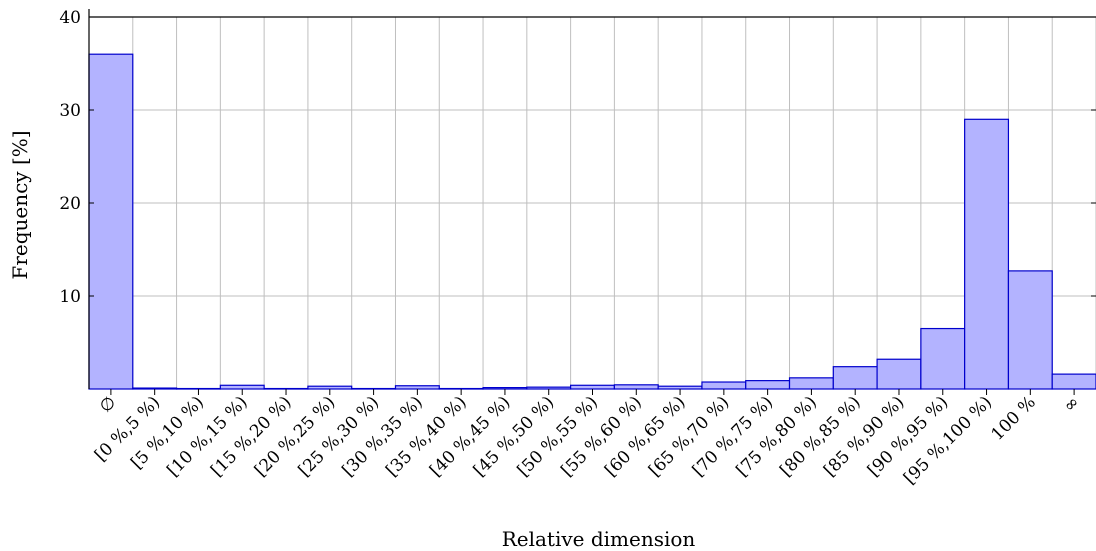 This screenshot has height=551, width=1096. Describe the element at coordinates (20, 204) in the screenshot. I see `y-axis-title: Frequency [%]` at that location.